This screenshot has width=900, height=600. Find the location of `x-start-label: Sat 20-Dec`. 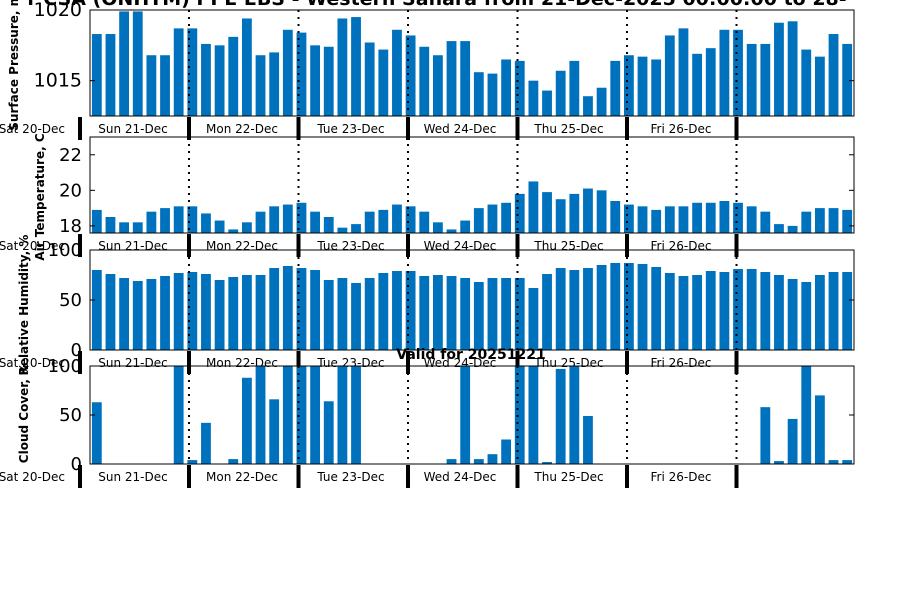

x-start-label: Sat 20-Dec is located at coordinates (32, 246).